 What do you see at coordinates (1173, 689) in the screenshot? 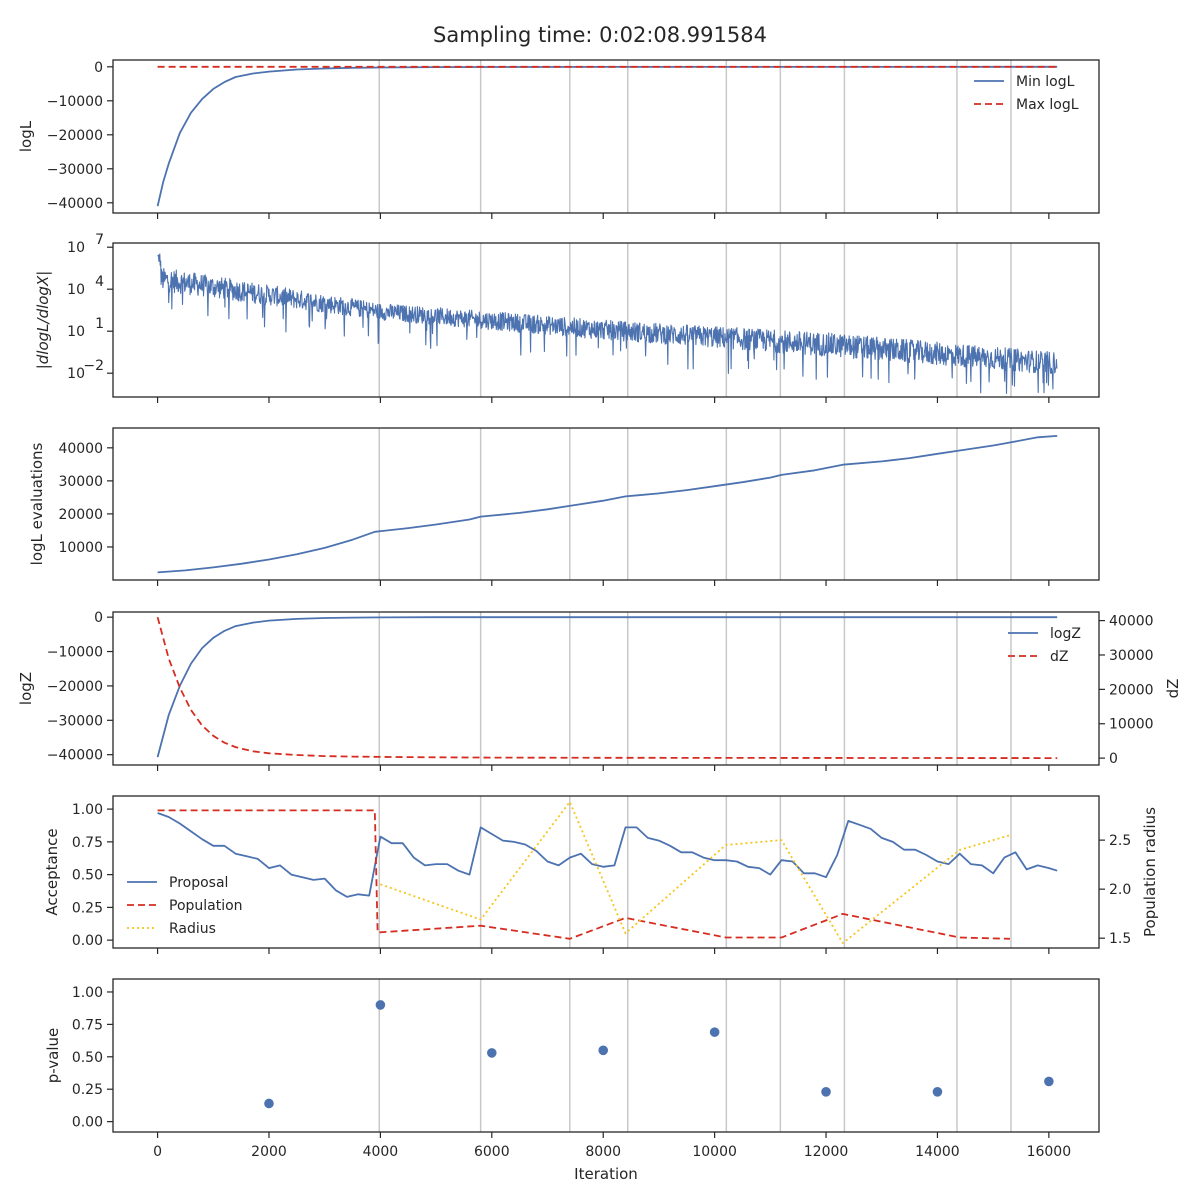
I see `y2-axis-label: dZ` at bounding box center [1173, 689].